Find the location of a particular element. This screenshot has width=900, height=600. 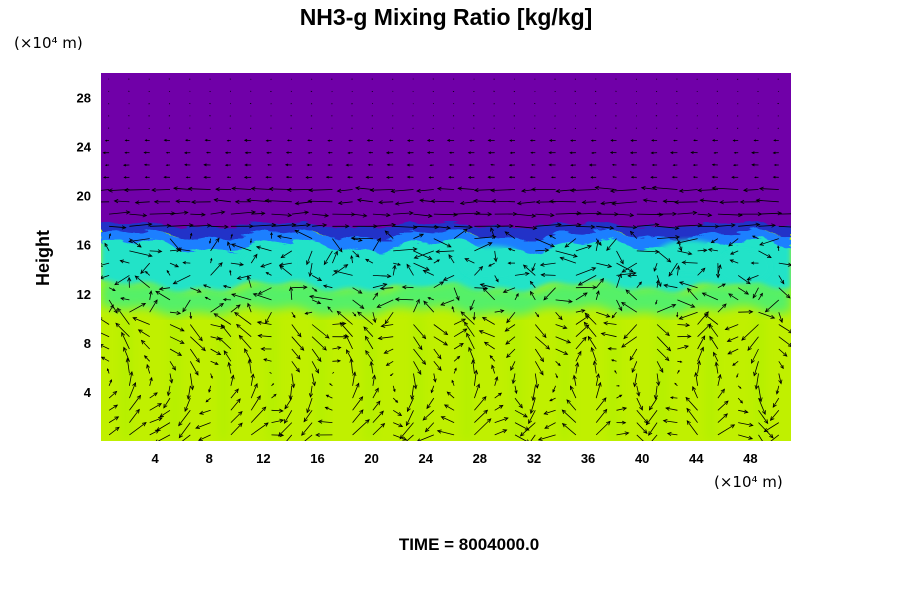

chart-title: NH3-g Mixing Ratio [kg/kg] is located at coordinates (446, 17).